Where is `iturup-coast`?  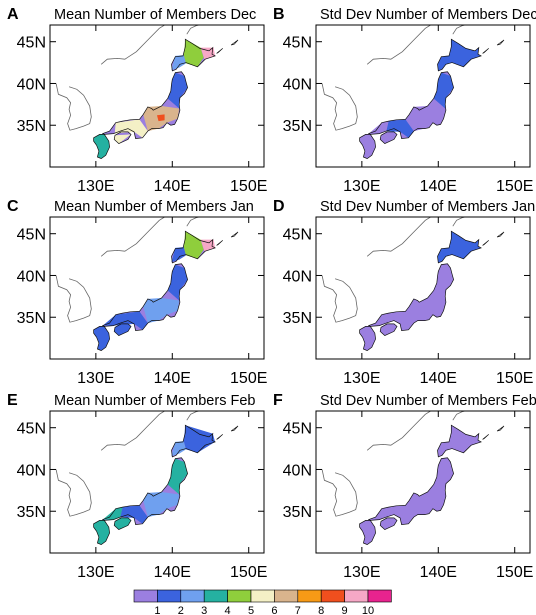 iturup-coast is located at coordinates (500, 428).